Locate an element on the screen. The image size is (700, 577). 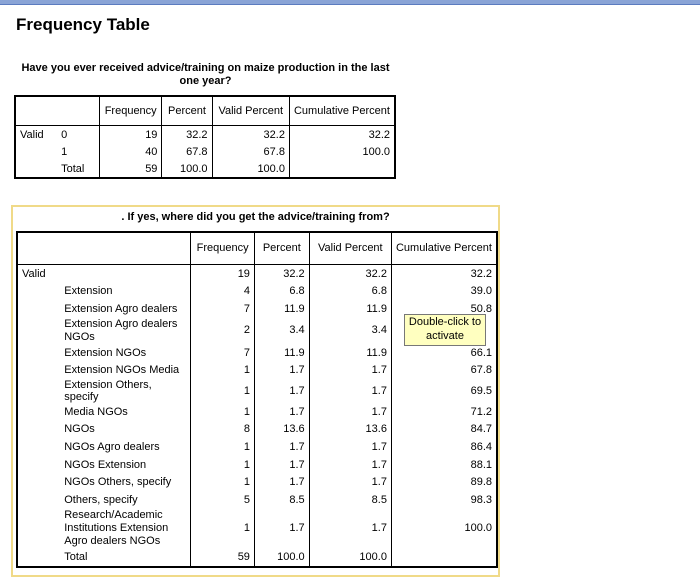
cell-frequency: 5 is located at coordinates (222, 499).